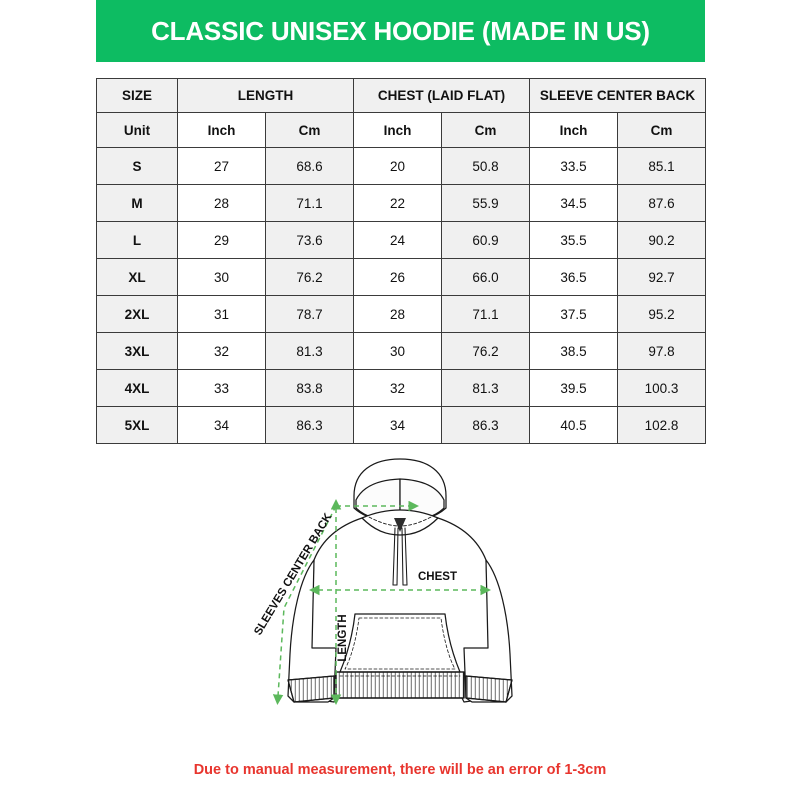  I want to click on unit-chest-inch: Inch, so click(397, 130).